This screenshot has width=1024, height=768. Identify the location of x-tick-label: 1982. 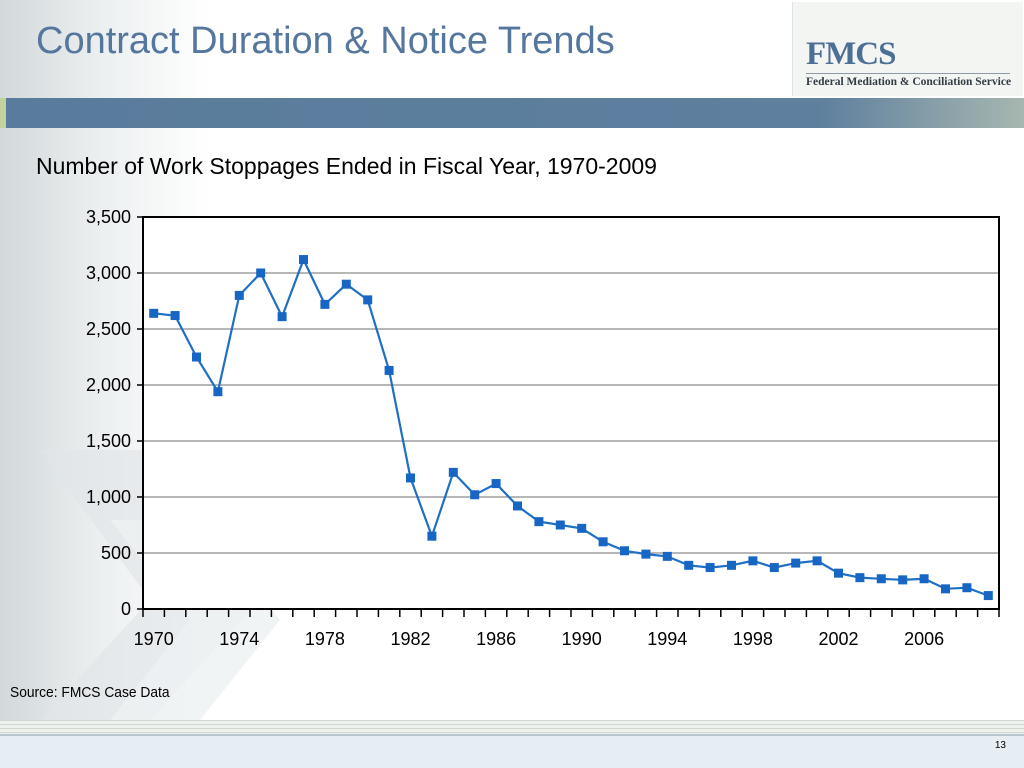
(410, 639).